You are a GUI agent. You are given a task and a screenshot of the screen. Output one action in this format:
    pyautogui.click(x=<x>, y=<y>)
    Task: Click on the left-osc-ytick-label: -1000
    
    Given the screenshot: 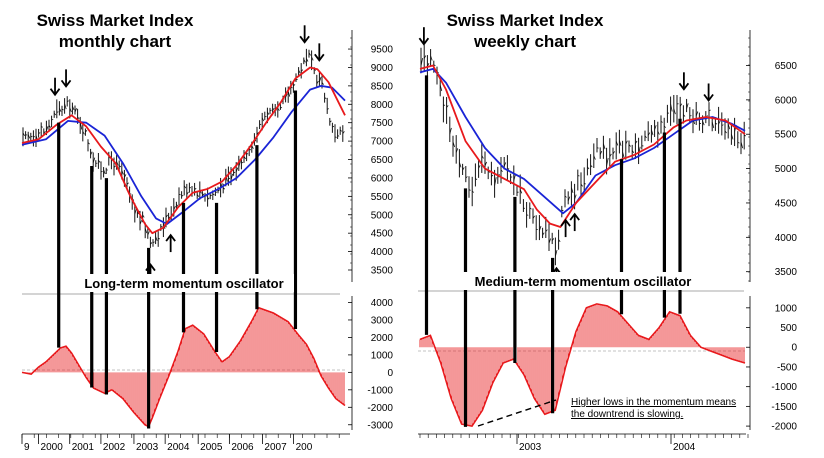 What is the action you would take?
    pyautogui.click(x=380, y=390)
    